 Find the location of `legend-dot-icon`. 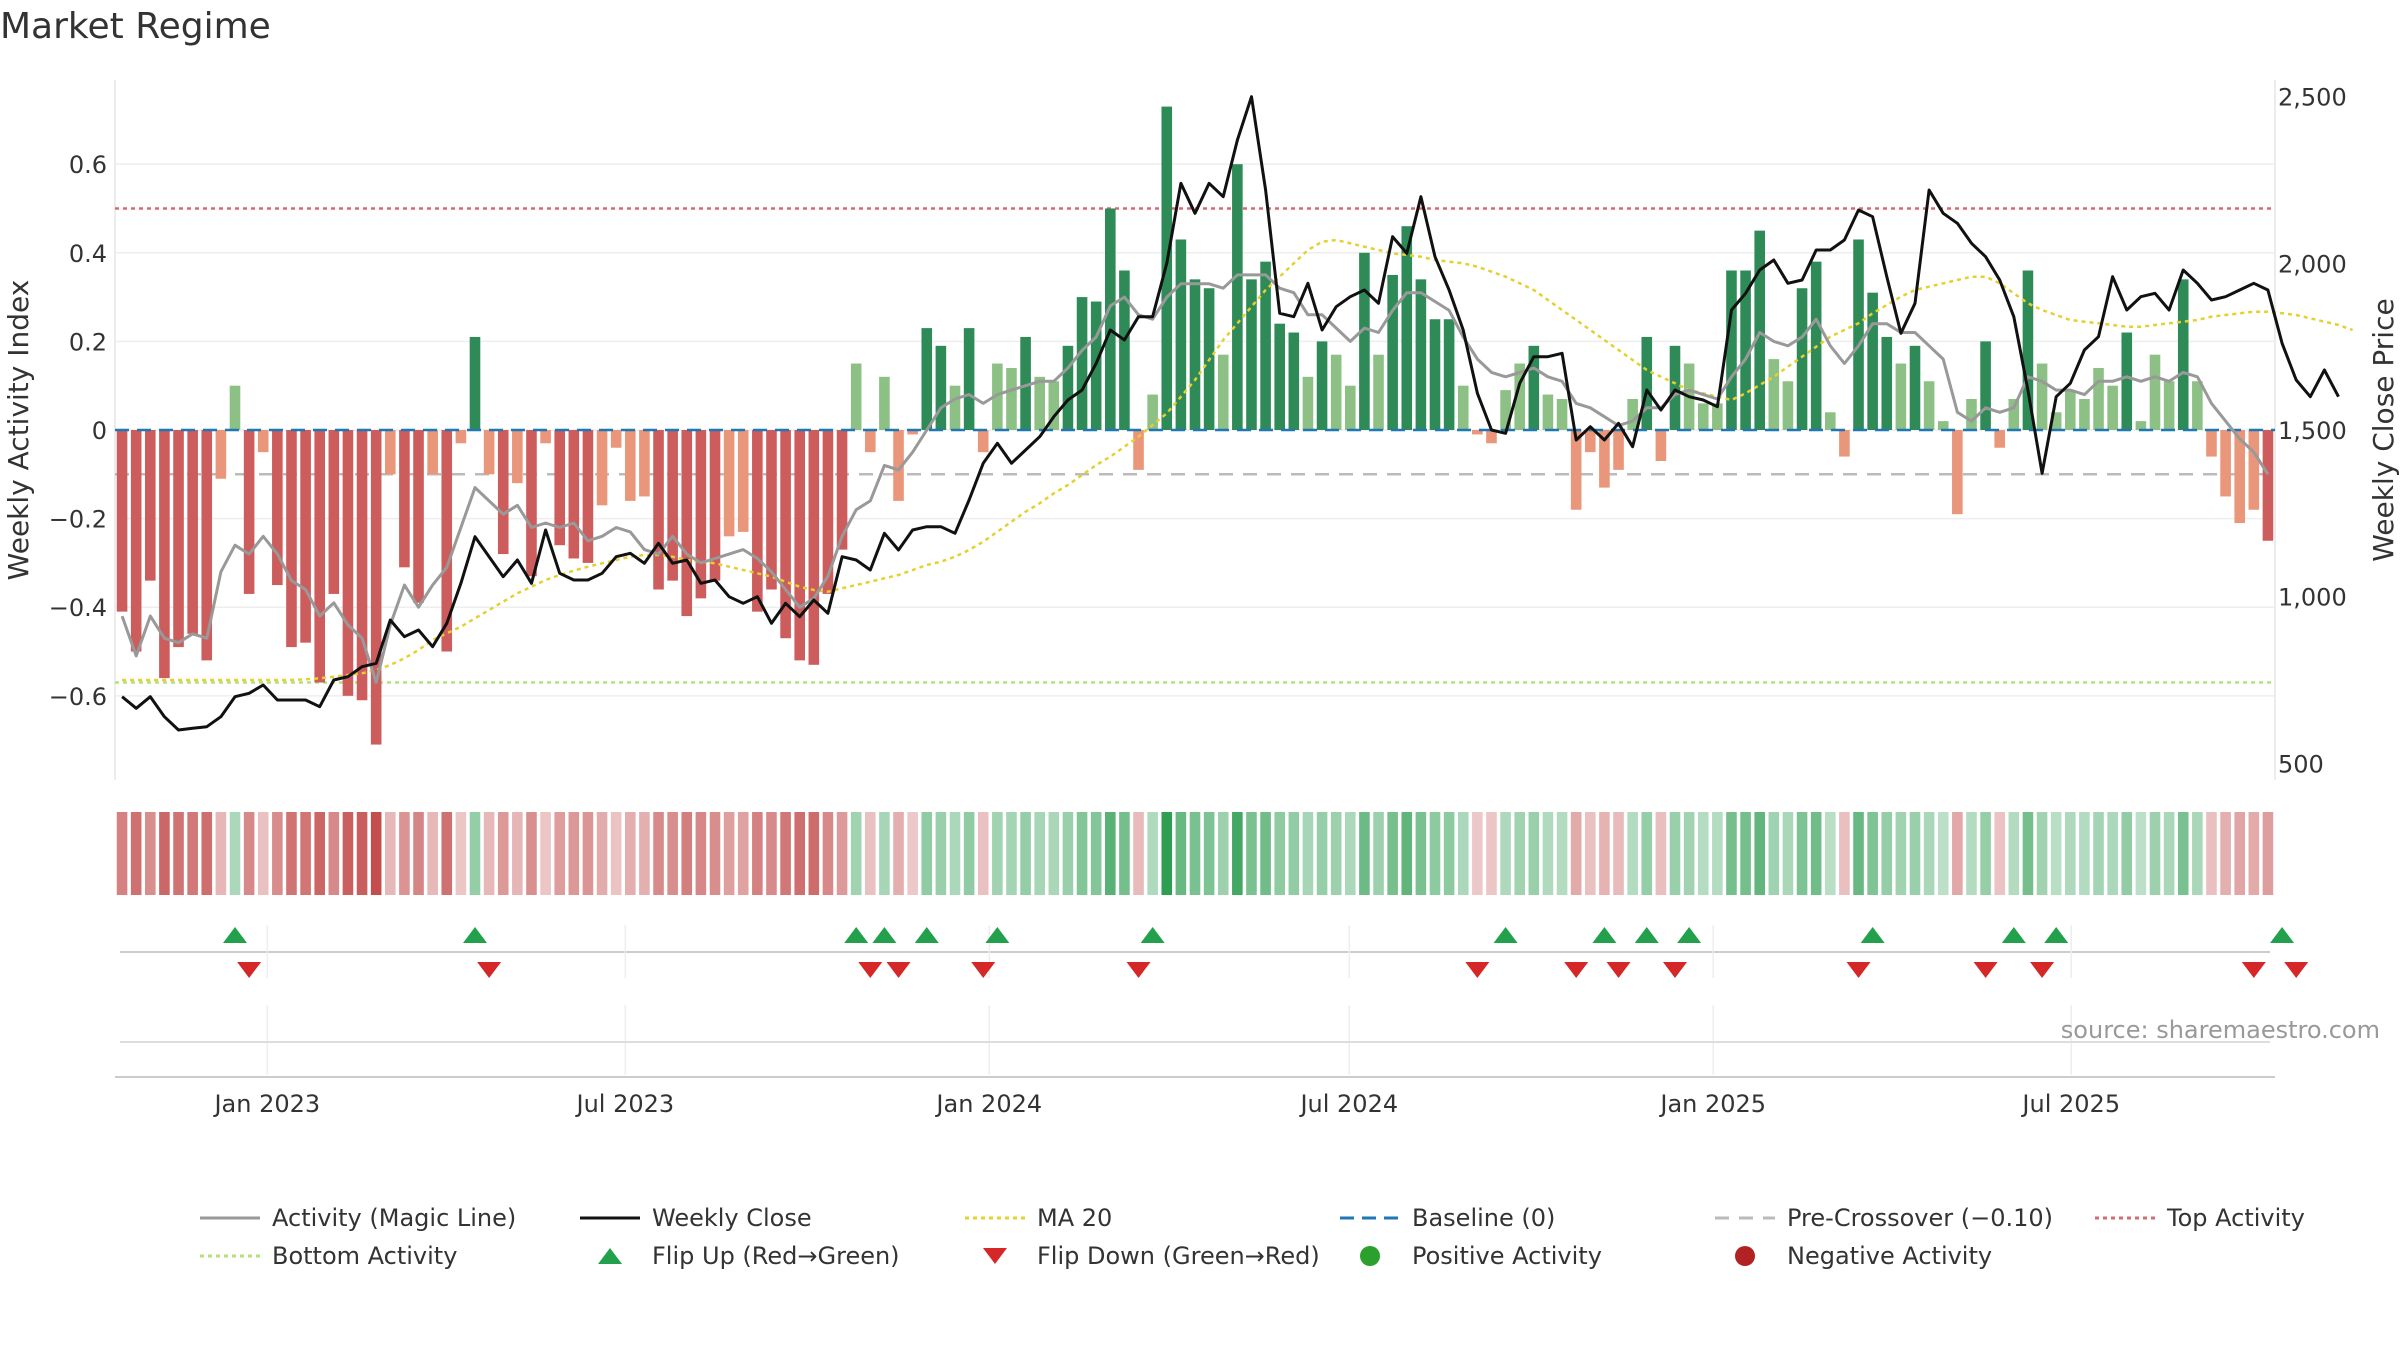

legend-dot-icon is located at coordinates (1745, 1256).